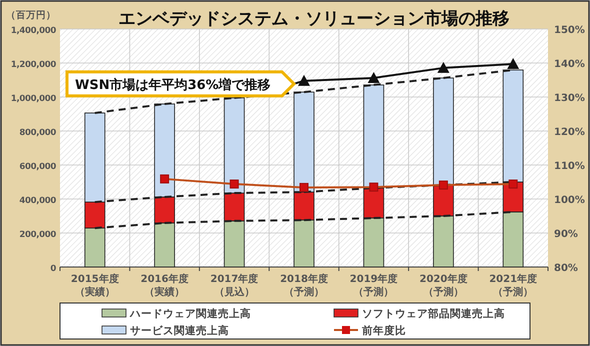 Image resolution: width=590 pixels, height=346 pixels. I want to click on y2-tick-label: 80%, so click(566, 268).